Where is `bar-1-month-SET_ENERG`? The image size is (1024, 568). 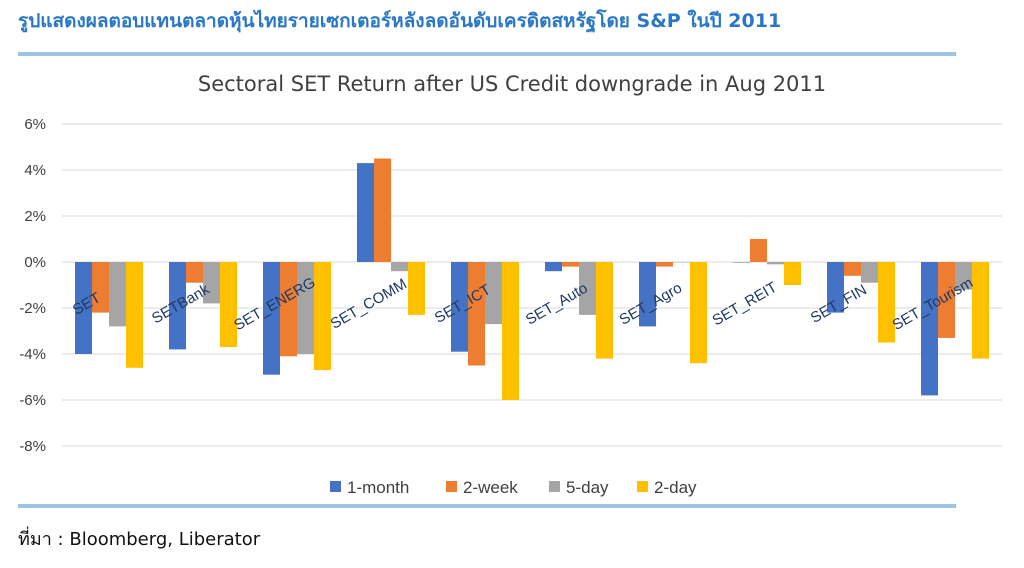 bar-1-month-SET_ENERG is located at coordinates (271, 318).